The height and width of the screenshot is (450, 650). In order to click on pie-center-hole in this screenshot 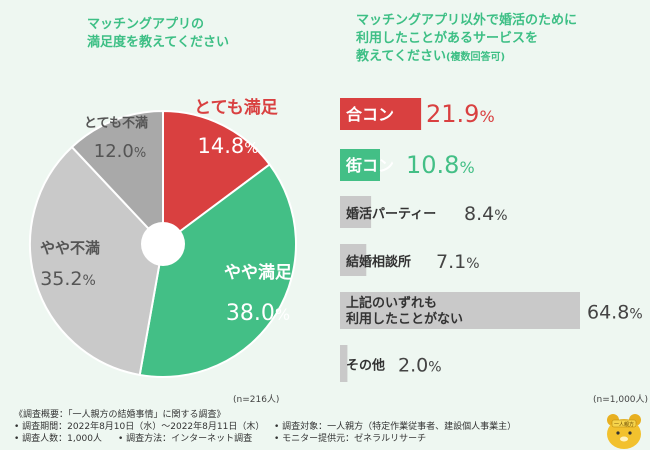, I will do `click(163, 244)`.